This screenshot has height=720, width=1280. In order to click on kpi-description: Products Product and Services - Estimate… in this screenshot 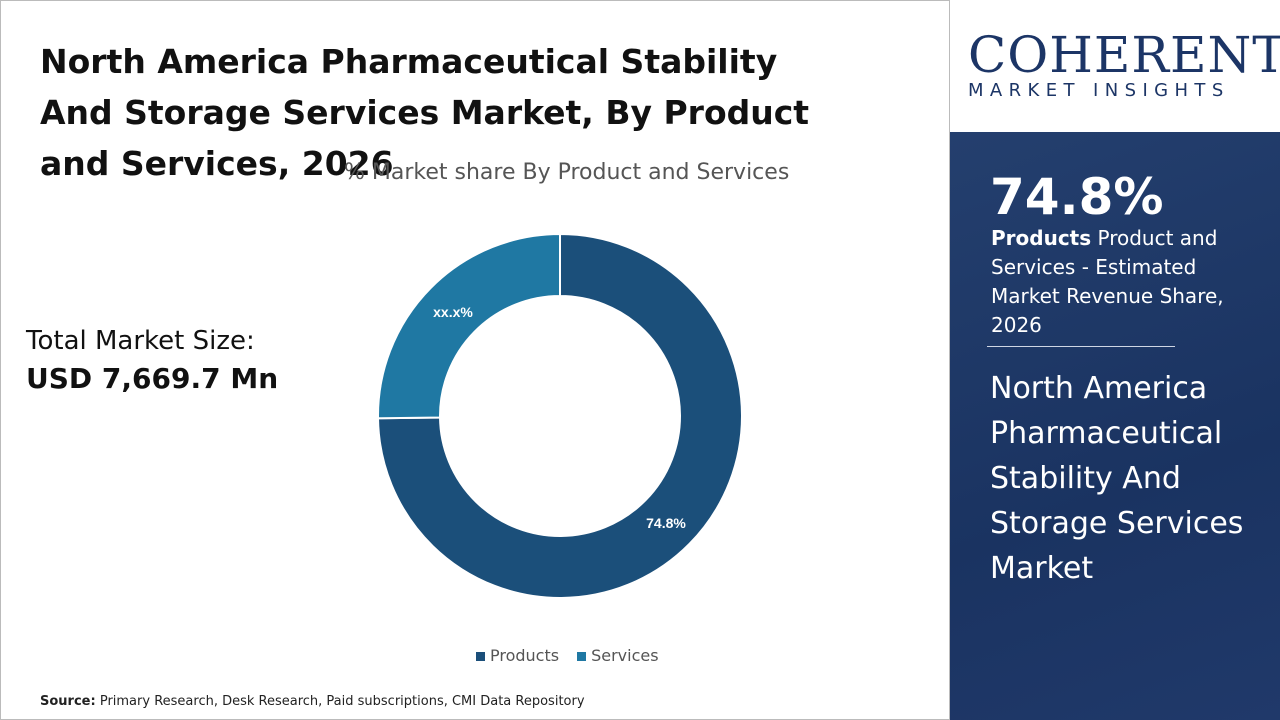, I will do `click(1116, 282)`.